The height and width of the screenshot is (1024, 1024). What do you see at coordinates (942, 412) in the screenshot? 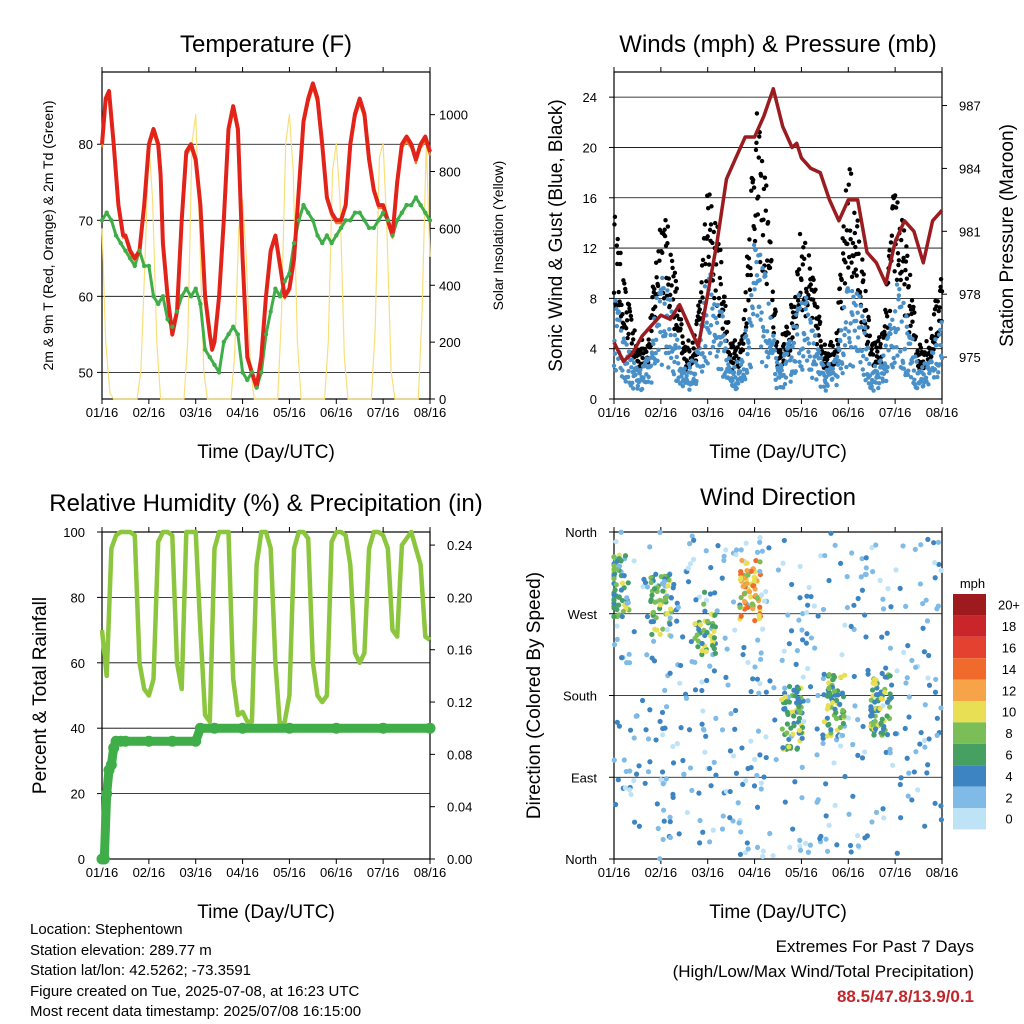
I see `x-tick-label: 08/16` at bounding box center [942, 412].